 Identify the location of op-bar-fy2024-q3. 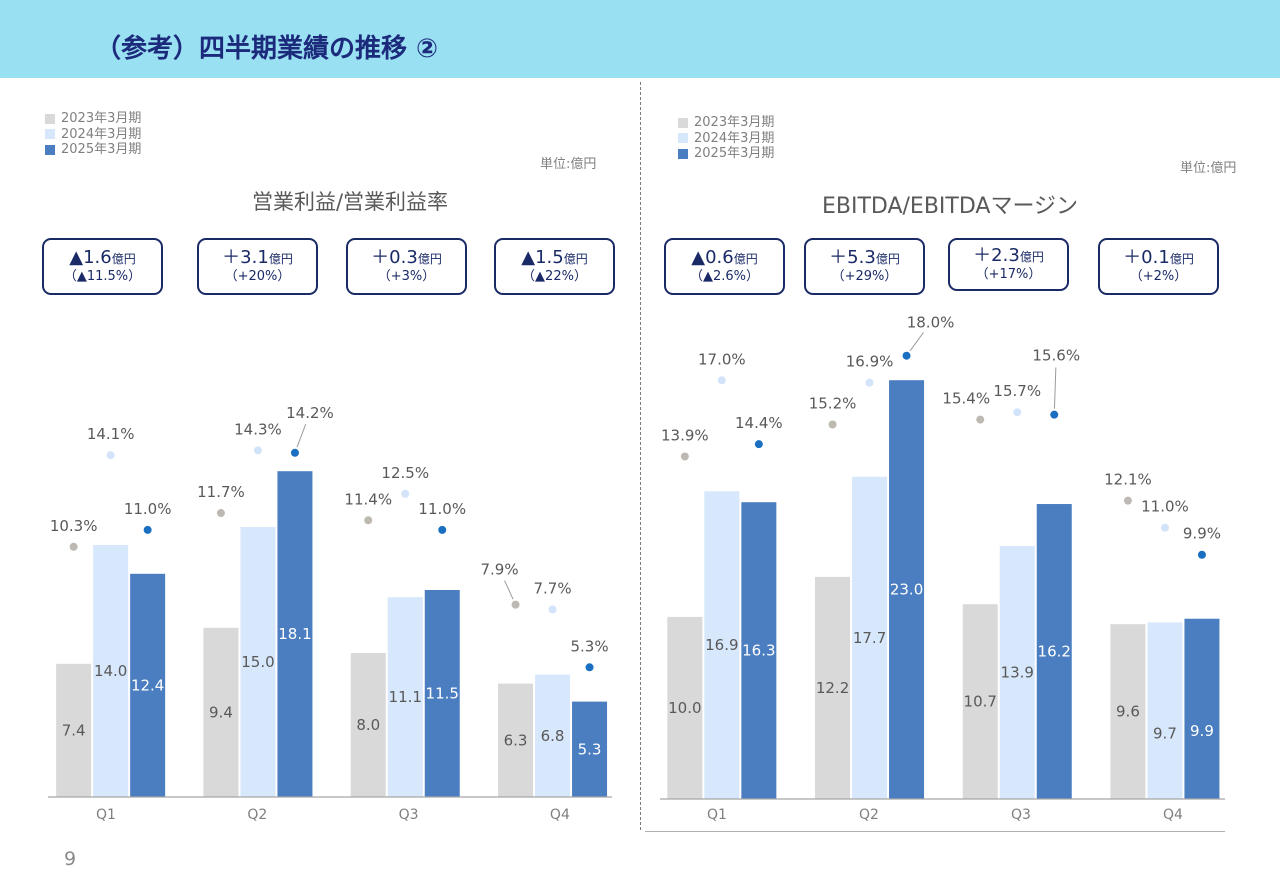
(405, 697).